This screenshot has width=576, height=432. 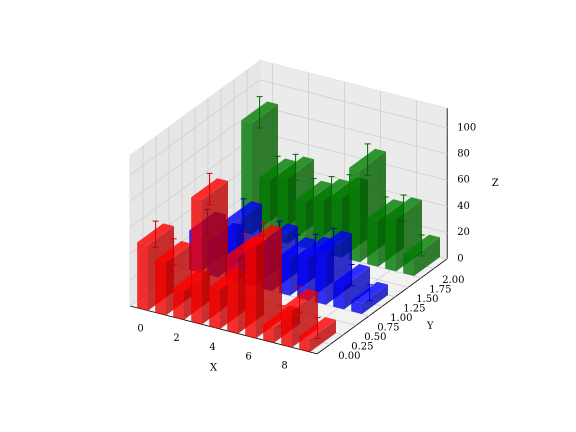 I want to click on z-tick-label: 60, so click(x=463, y=180).